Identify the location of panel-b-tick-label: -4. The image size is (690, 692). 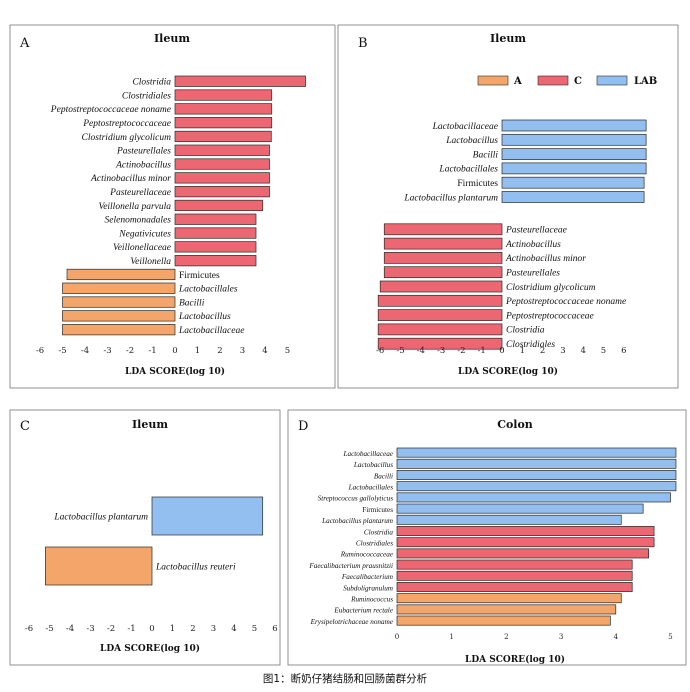
(421, 351).